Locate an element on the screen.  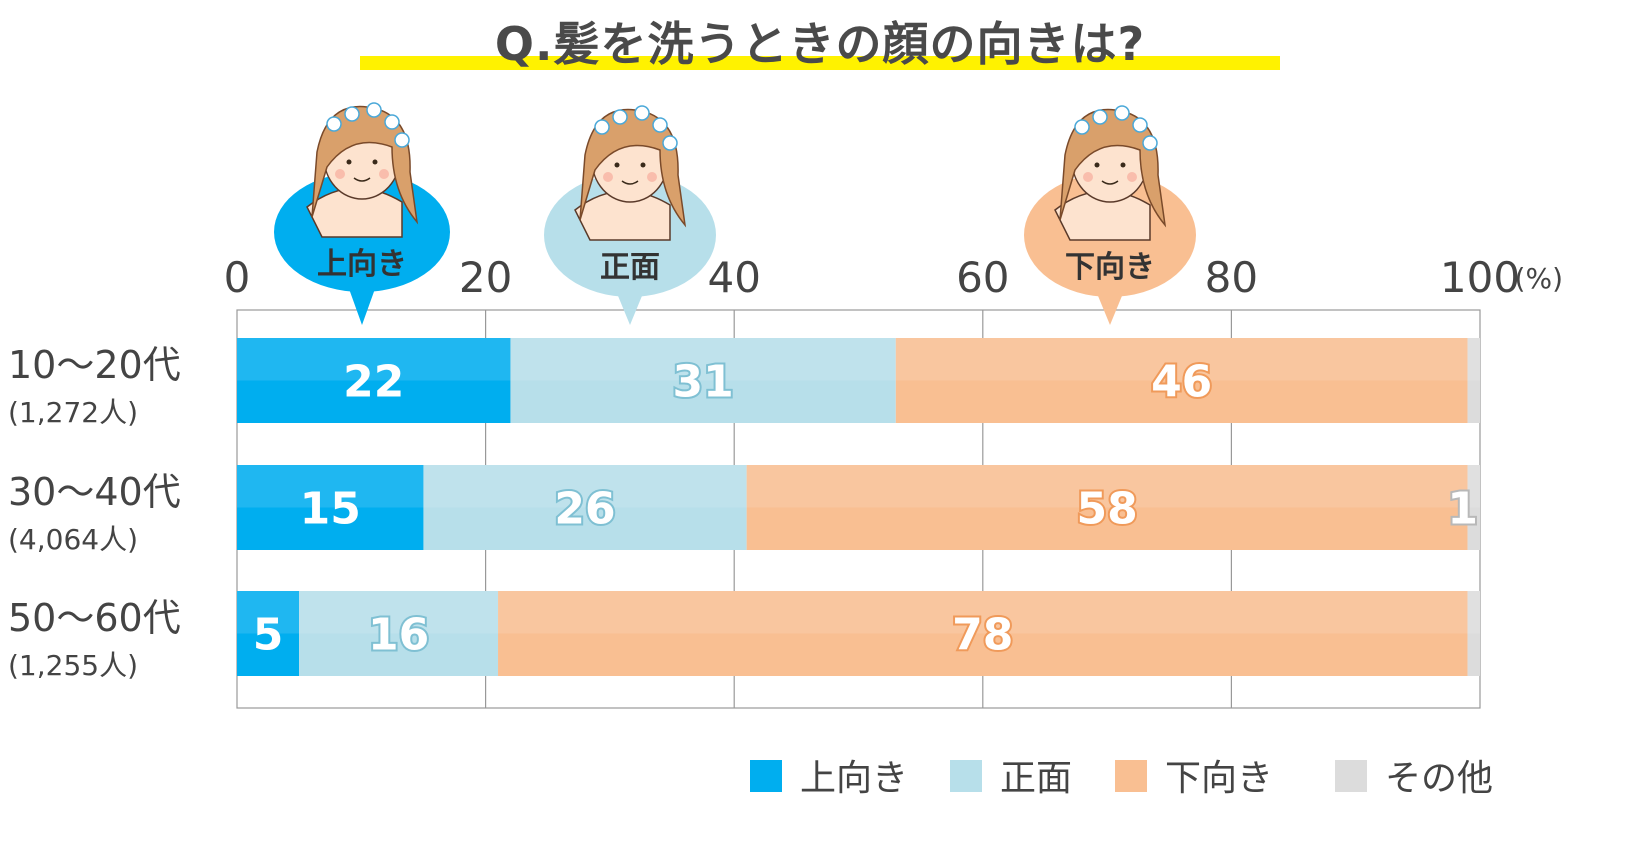
chart-title: Q.髪を洗うときの顔の向きは? is located at coordinates (820, 44).